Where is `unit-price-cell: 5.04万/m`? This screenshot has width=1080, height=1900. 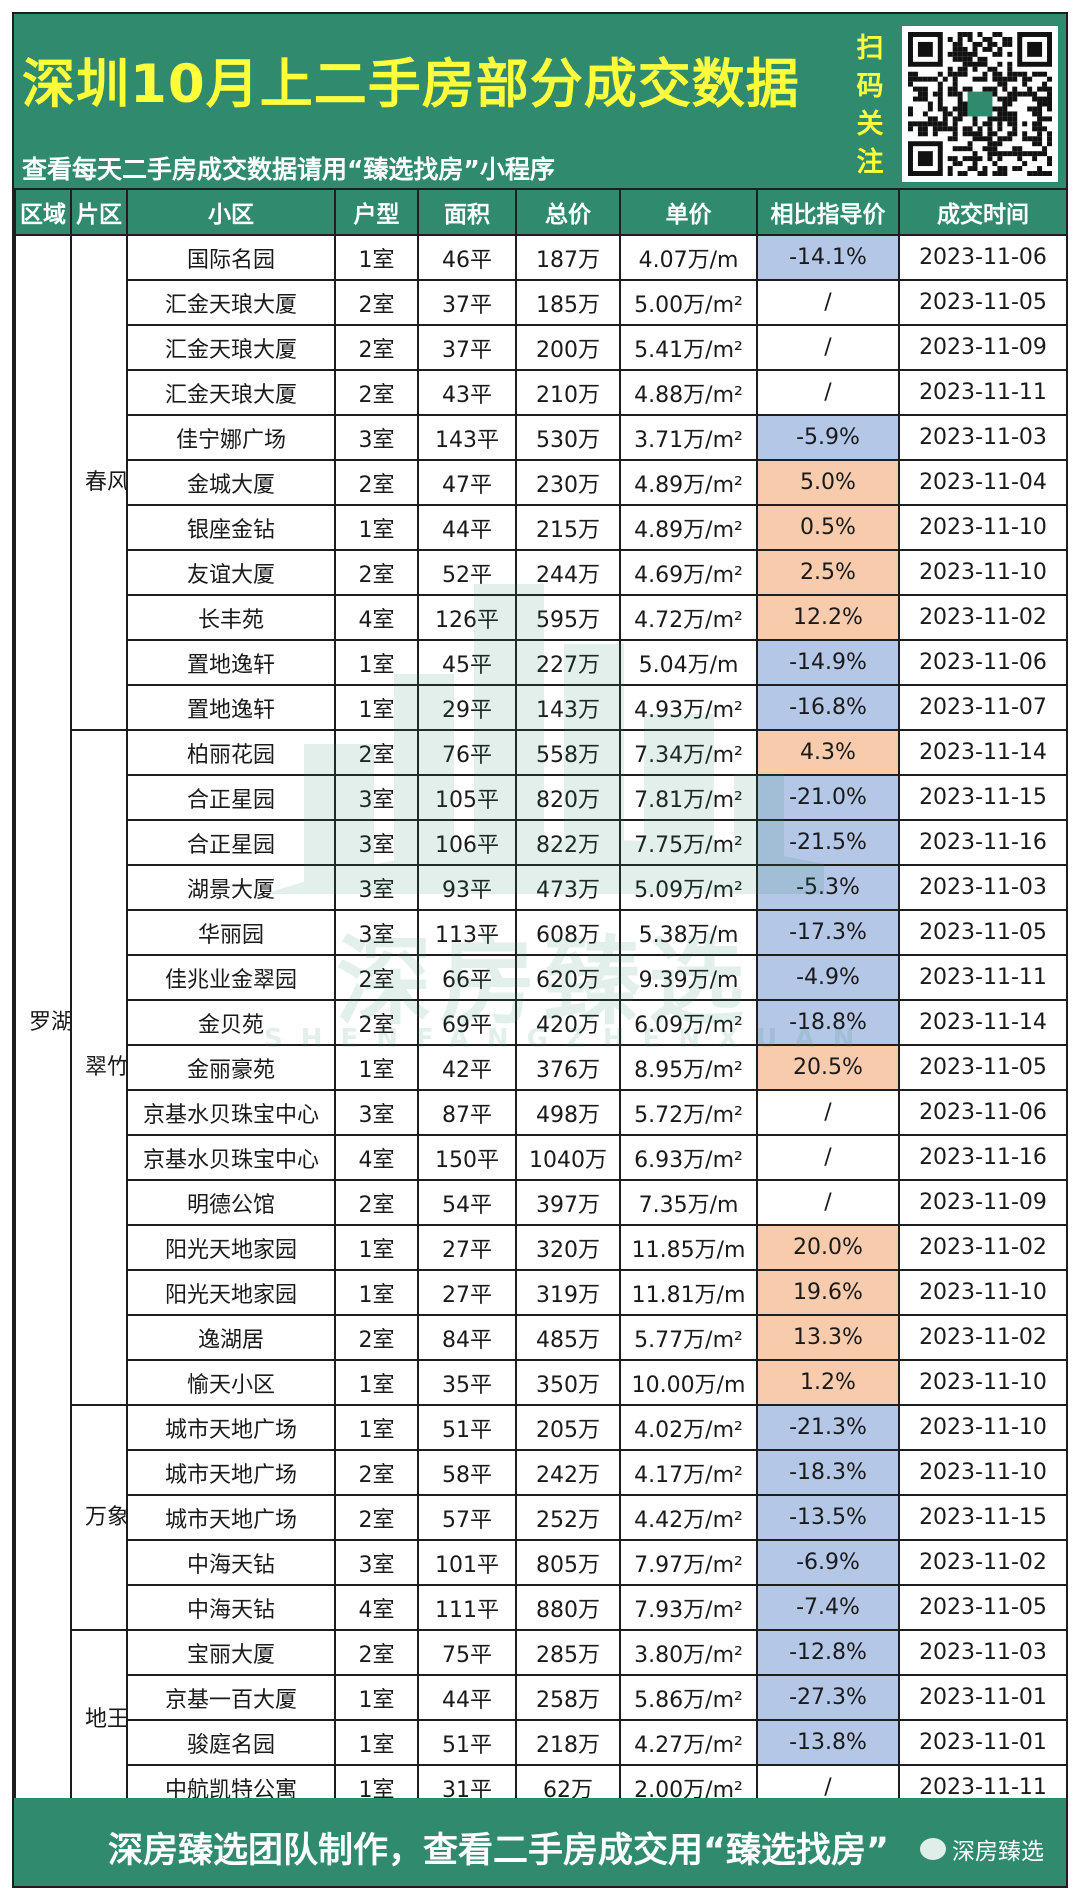
unit-price-cell: 5.04万/m is located at coordinates (688, 662).